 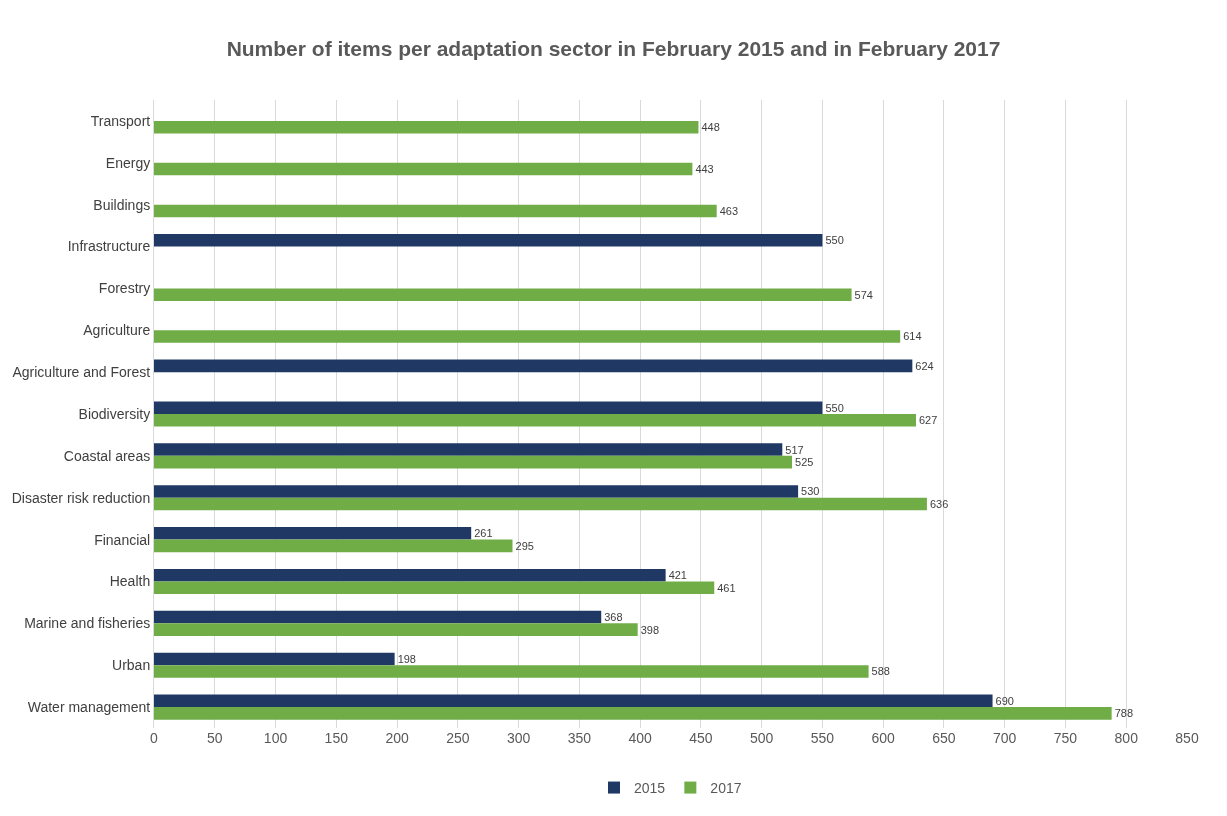 I want to click on data-label: 368, so click(x=613, y=616).